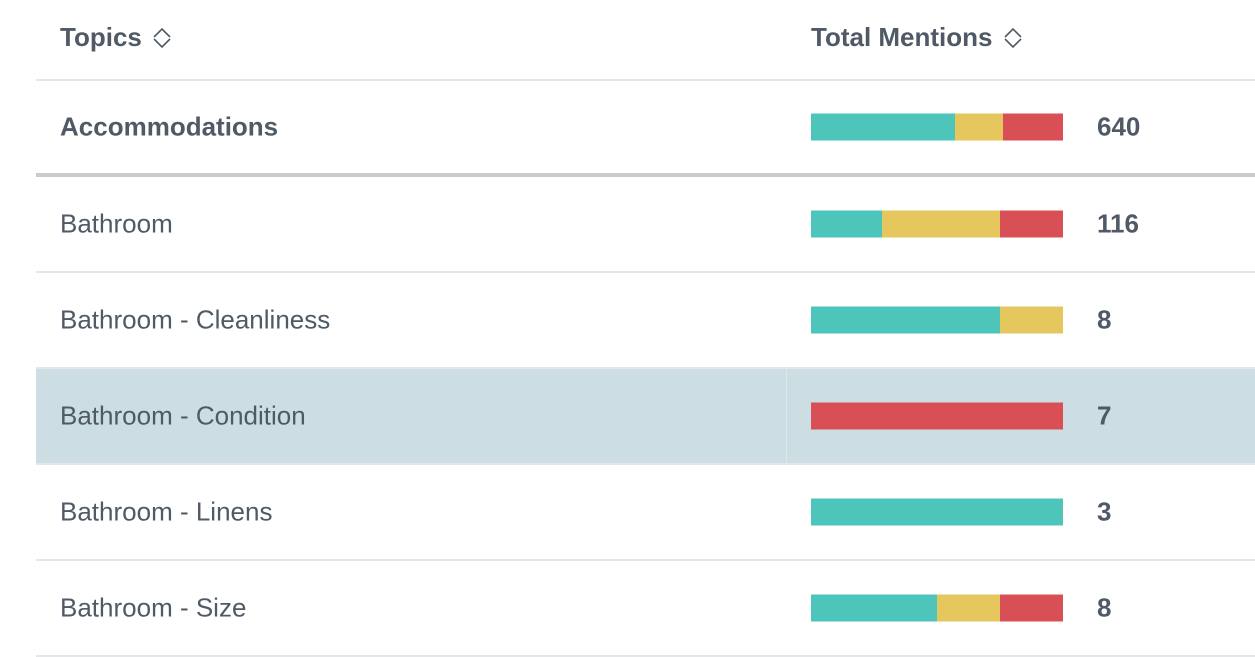 The image size is (1255, 657). I want to click on column-divider, so click(786, 416).